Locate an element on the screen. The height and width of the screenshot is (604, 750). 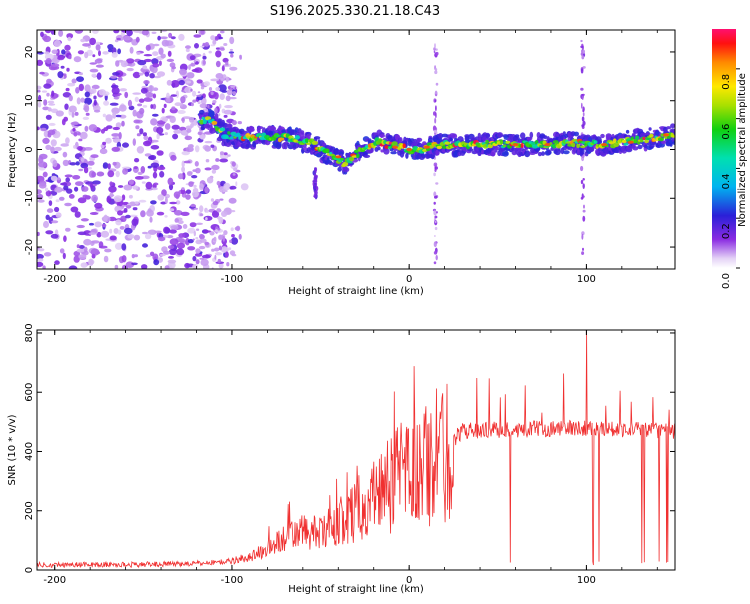
x-tick-label: -100 is located at coordinates (232, 279).